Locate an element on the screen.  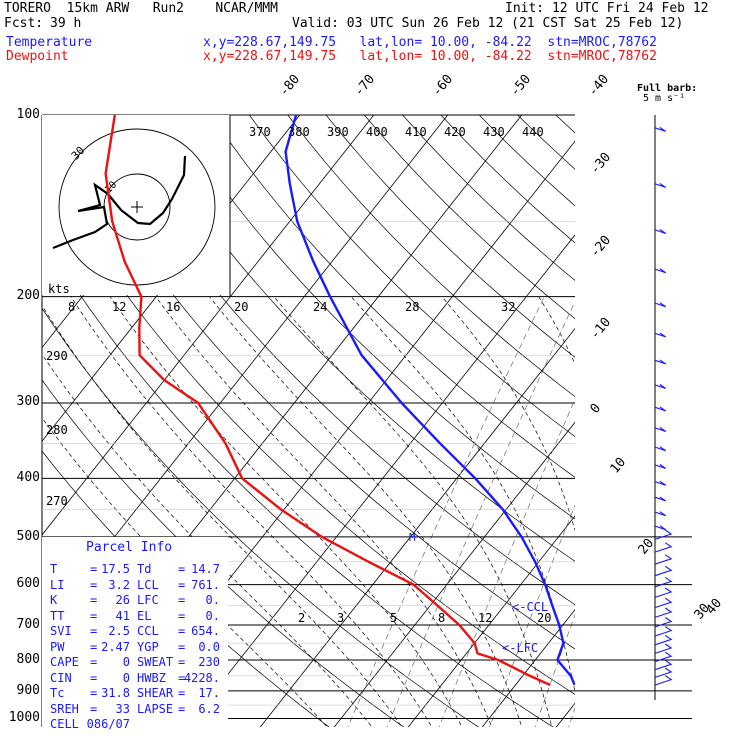
theta-label: 440 is located at coordinates (533, 132).